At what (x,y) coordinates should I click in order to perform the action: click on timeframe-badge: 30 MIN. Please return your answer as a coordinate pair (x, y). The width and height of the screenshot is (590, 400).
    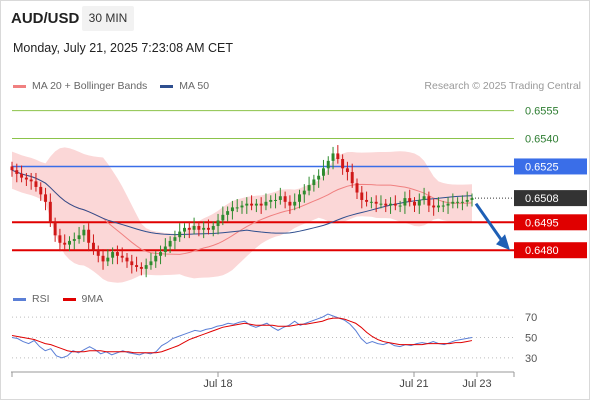
    Looking at the image, I should click on (108, 18).